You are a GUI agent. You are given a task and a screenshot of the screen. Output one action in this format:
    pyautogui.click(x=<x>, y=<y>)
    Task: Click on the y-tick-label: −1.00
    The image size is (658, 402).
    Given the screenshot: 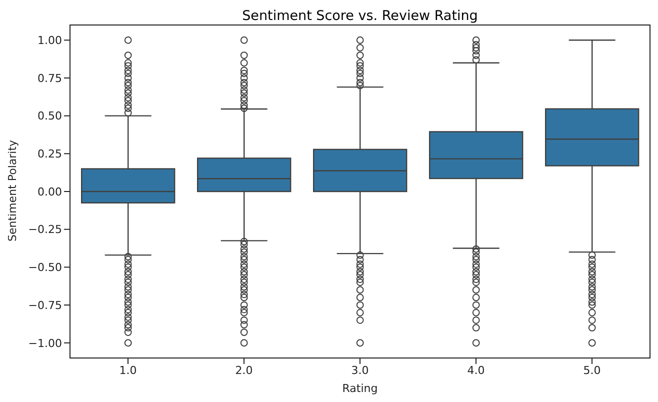 What is the action you would take?
    pyautogui.click(x=45, y=343)
    